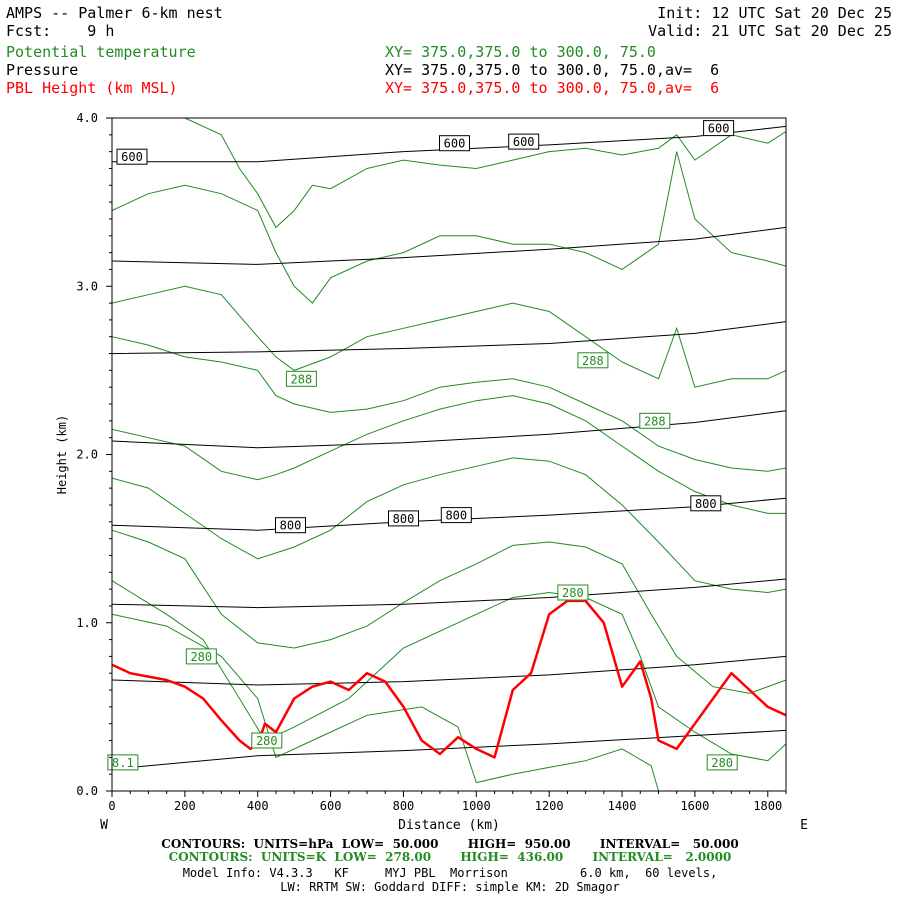 This screenshot has height=900, width=900. I want to click on theta-label-box: 8.1, so click(123, 762).